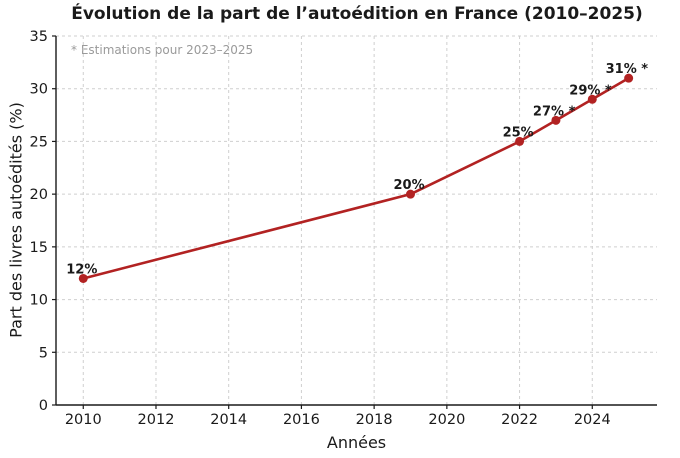 Image resolution: width=680 pixels, height=458 pixels. I want to click on x-tick-label: 2024, so click(592, 420).